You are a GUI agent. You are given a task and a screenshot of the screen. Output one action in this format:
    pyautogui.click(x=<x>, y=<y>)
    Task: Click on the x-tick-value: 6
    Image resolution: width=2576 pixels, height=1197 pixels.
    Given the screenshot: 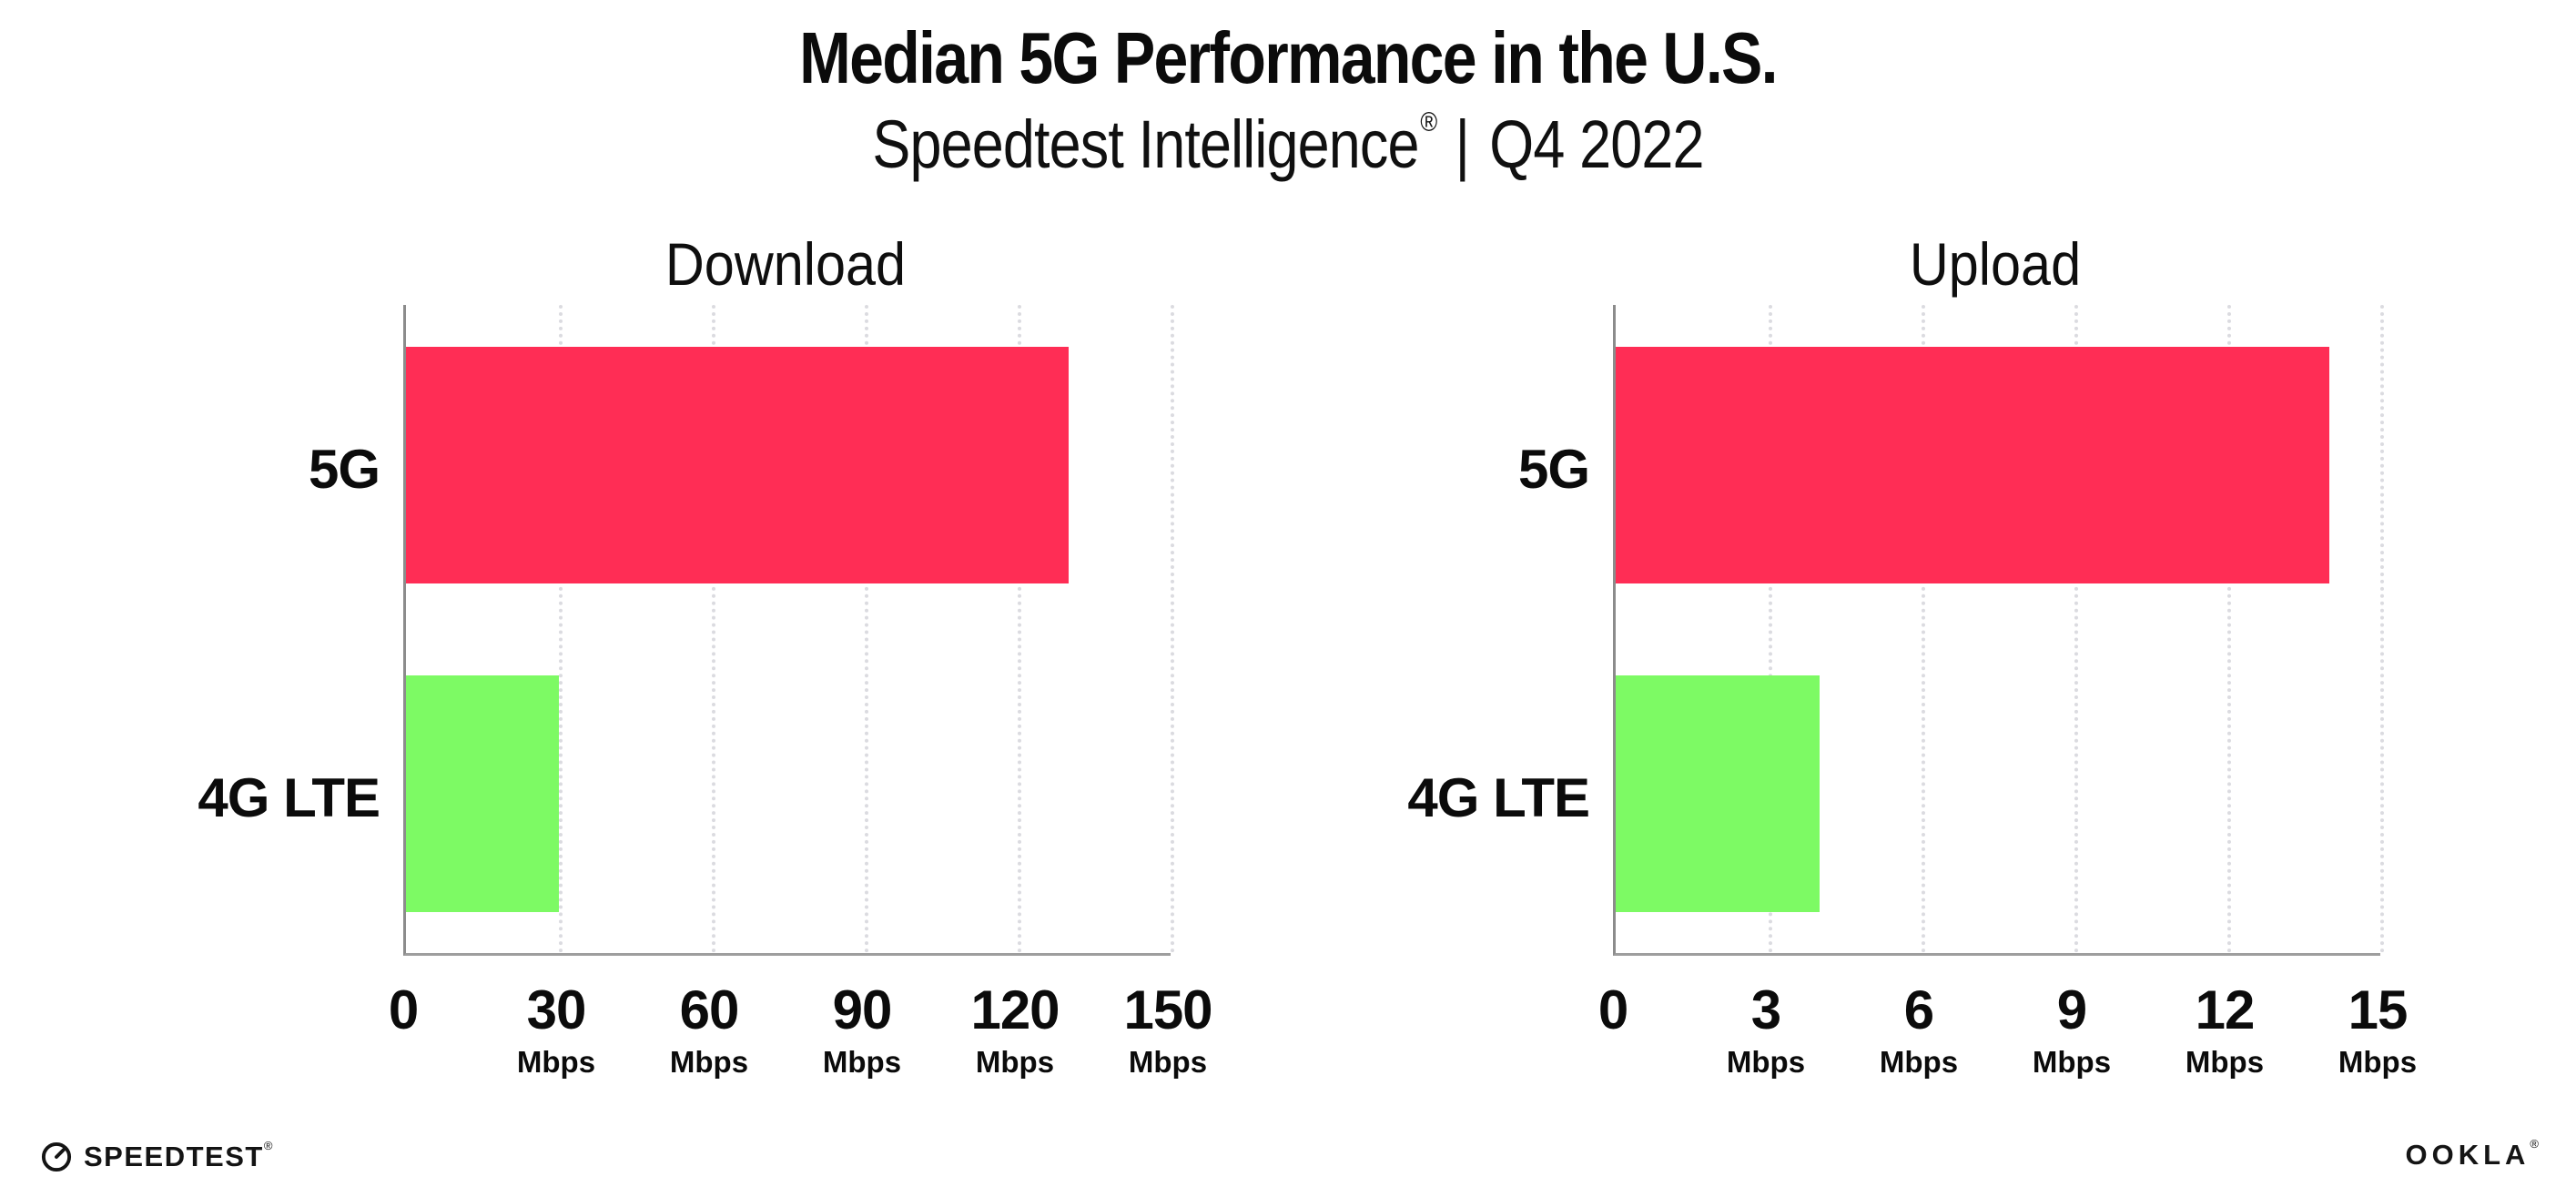 What is the action you would take?
    pyautogui.click(x=1918, y=1010)
    